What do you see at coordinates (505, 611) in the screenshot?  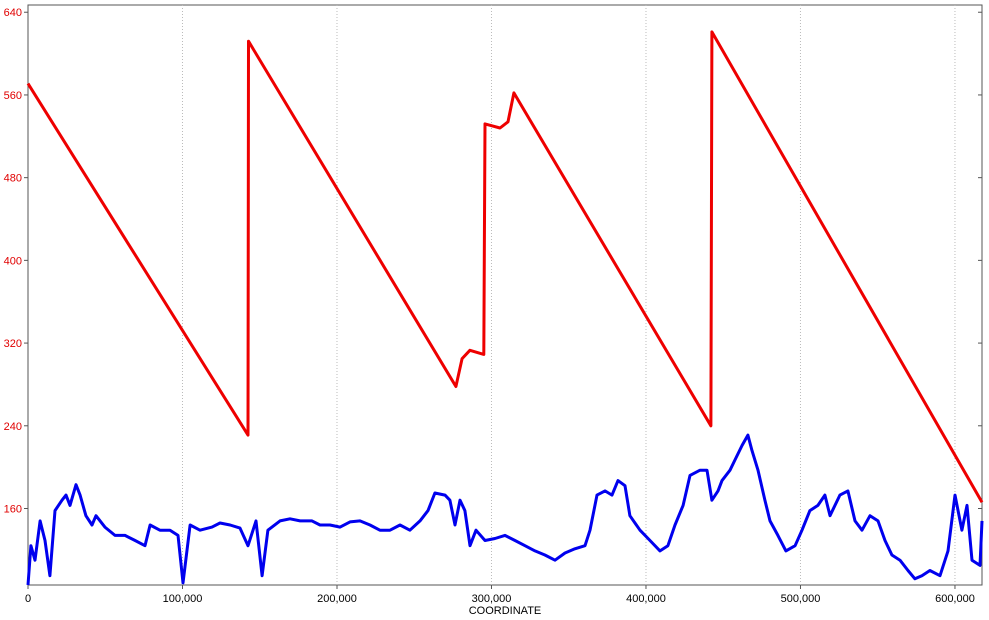 I see `x-axis-label: COORDINATE` at bounding box center [505, 611].